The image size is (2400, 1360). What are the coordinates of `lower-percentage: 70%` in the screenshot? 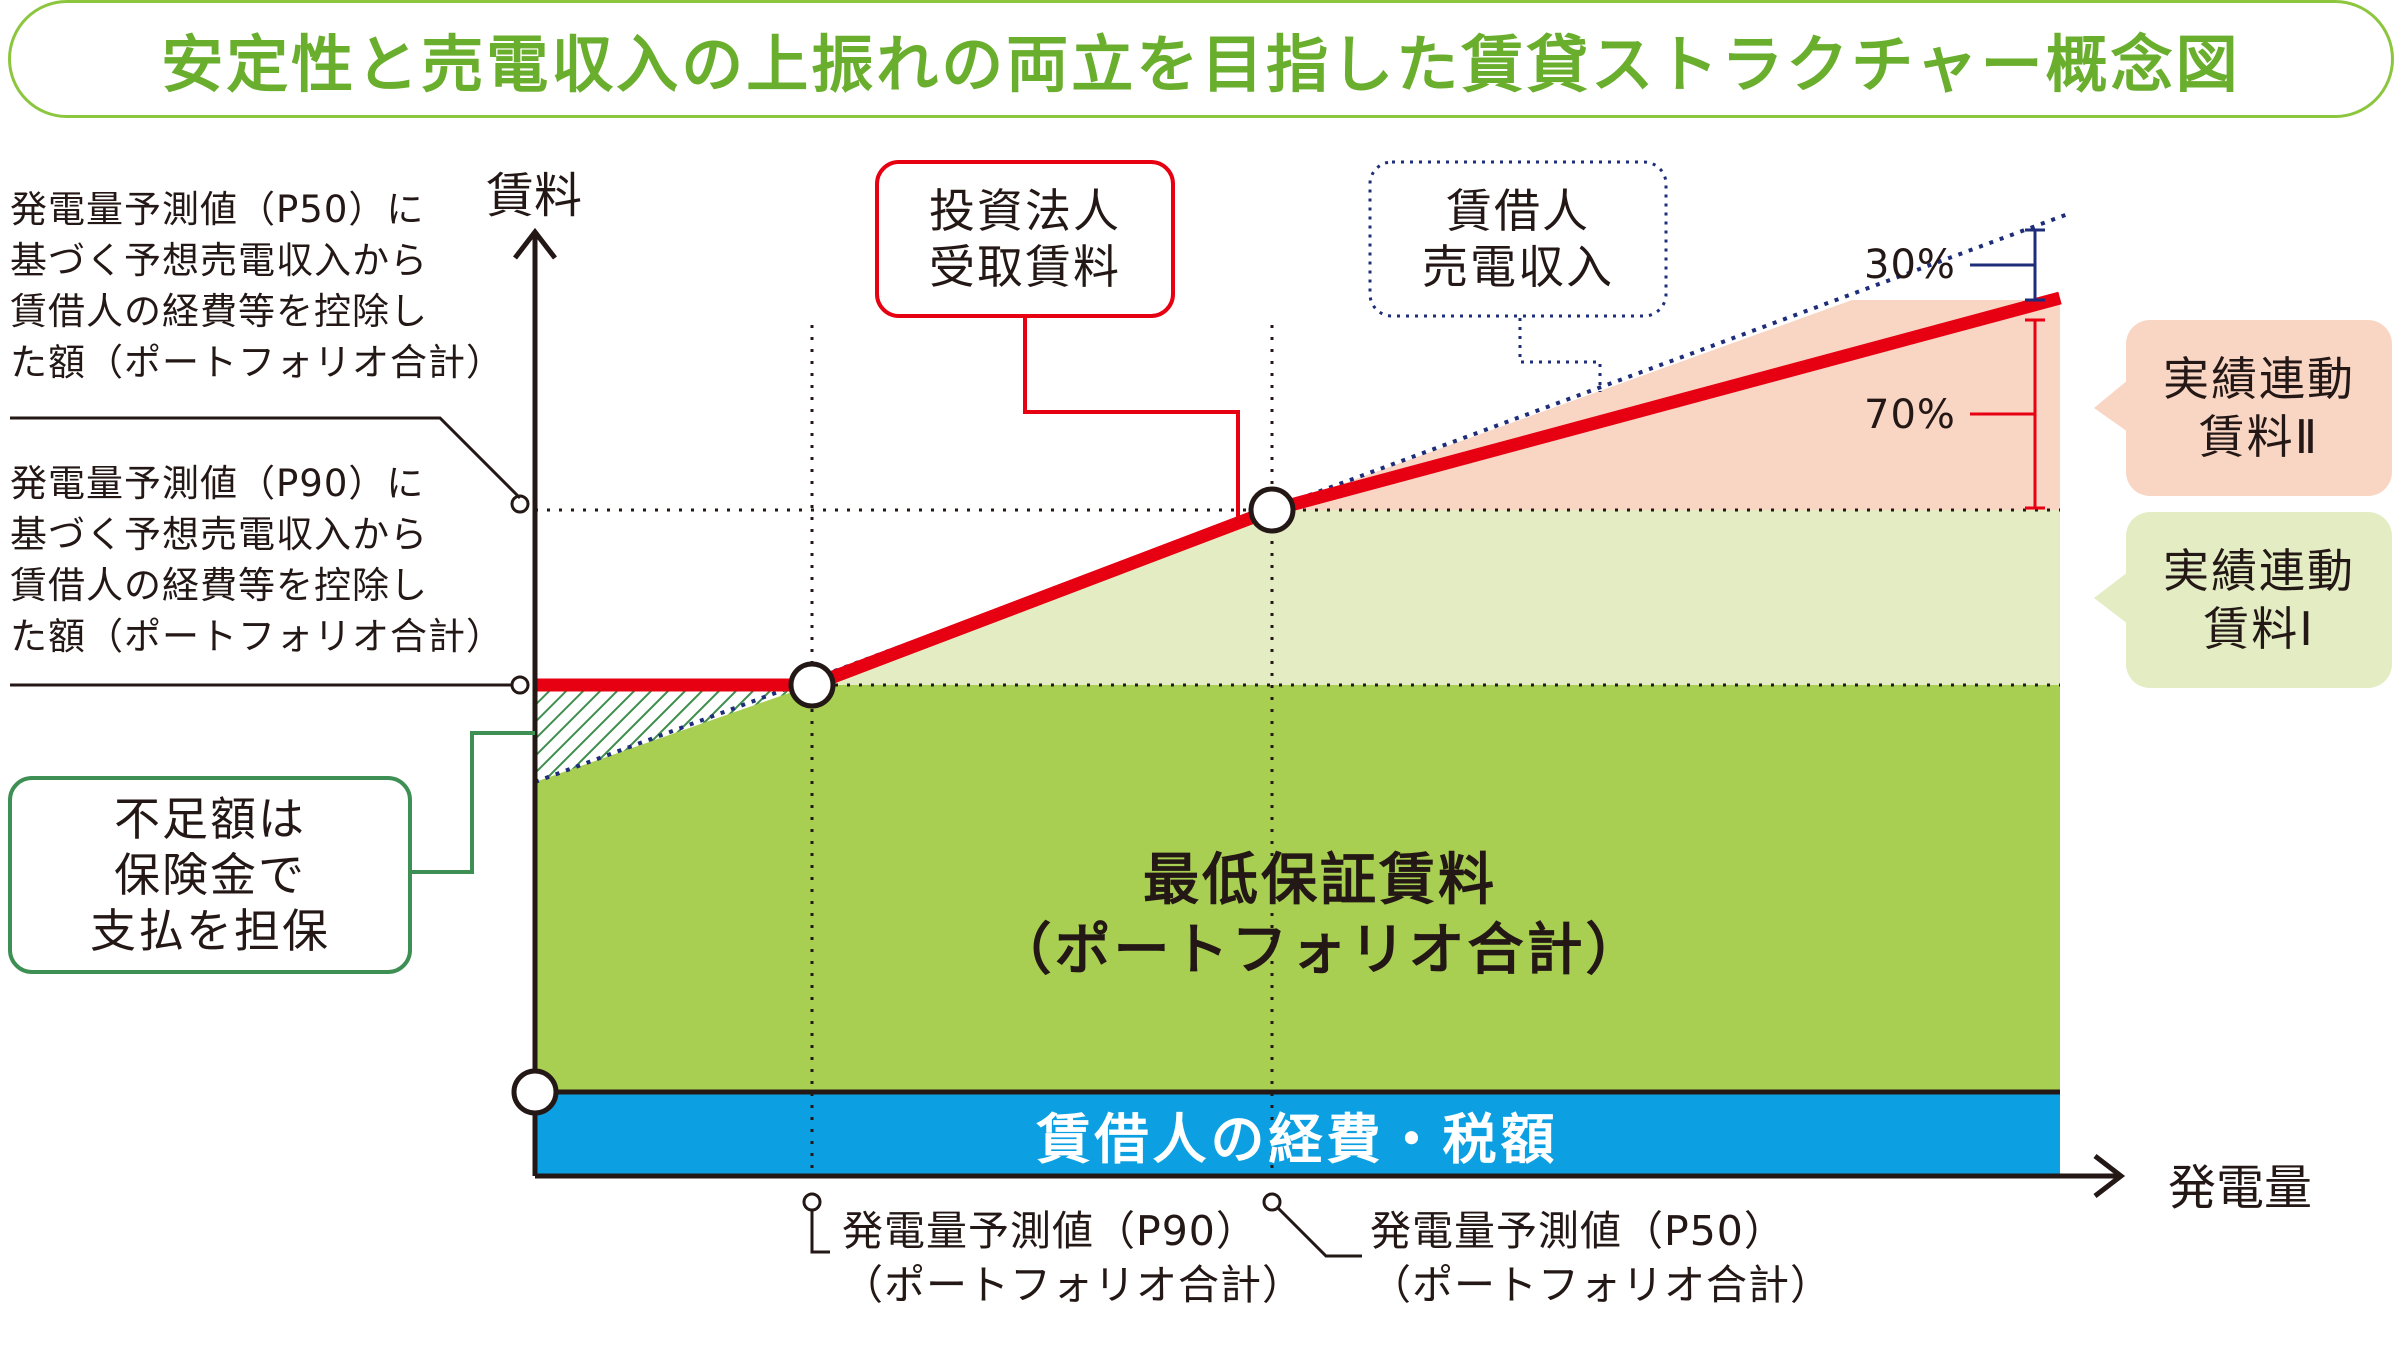 It's located at (1910, 415).